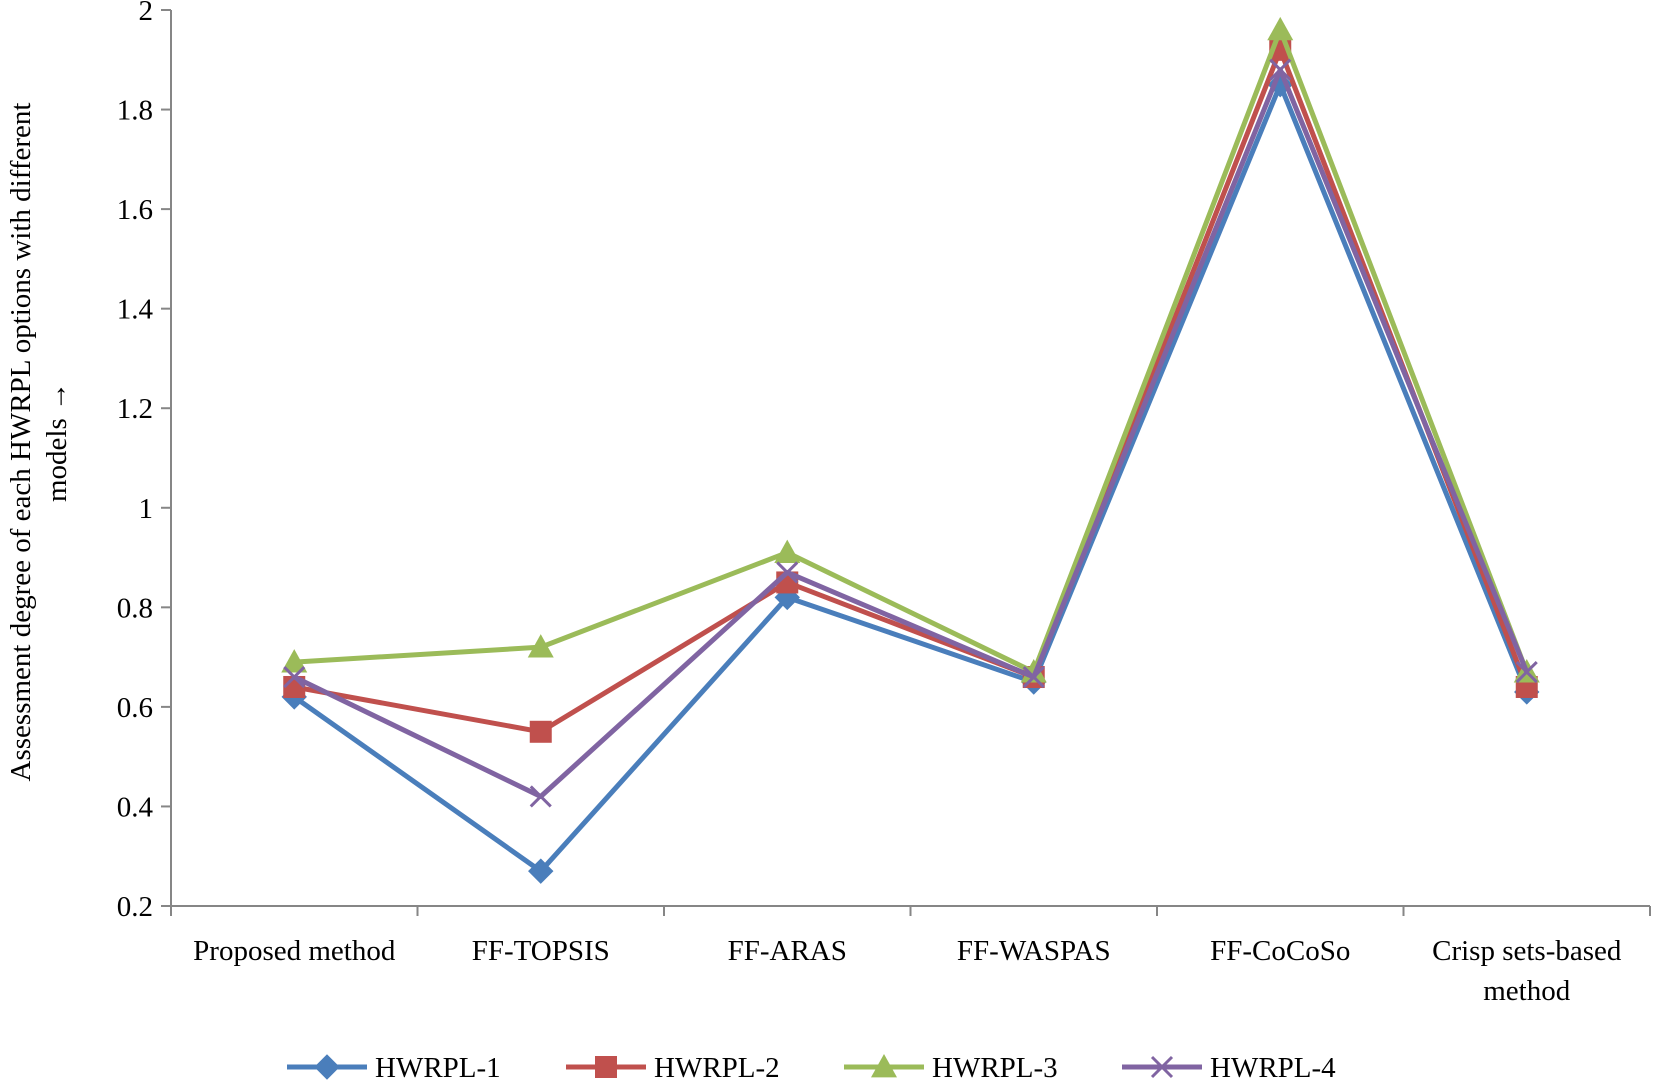 This screenshot has height=1083, width=1654. I want to click on x-category-label: Proposed method, so click(294, 951).